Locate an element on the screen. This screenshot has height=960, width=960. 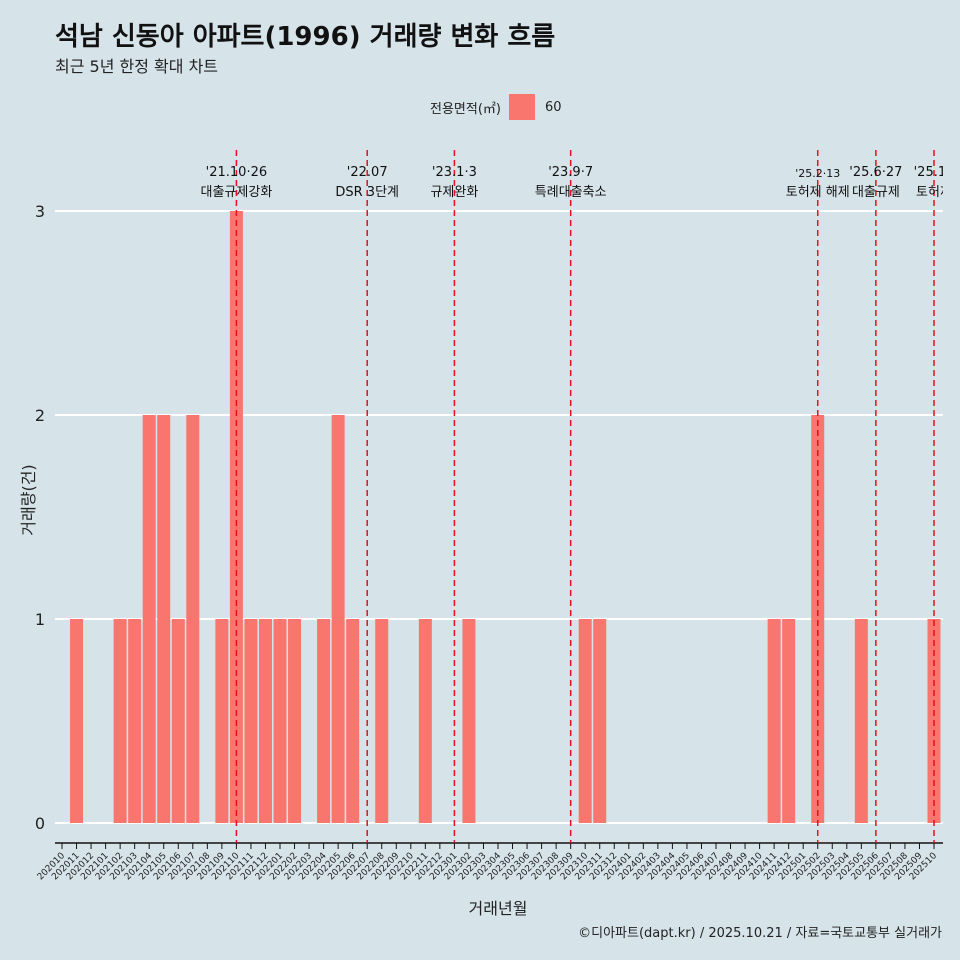
event-label: 특례대출축소 is located at coordinates (571, 192).